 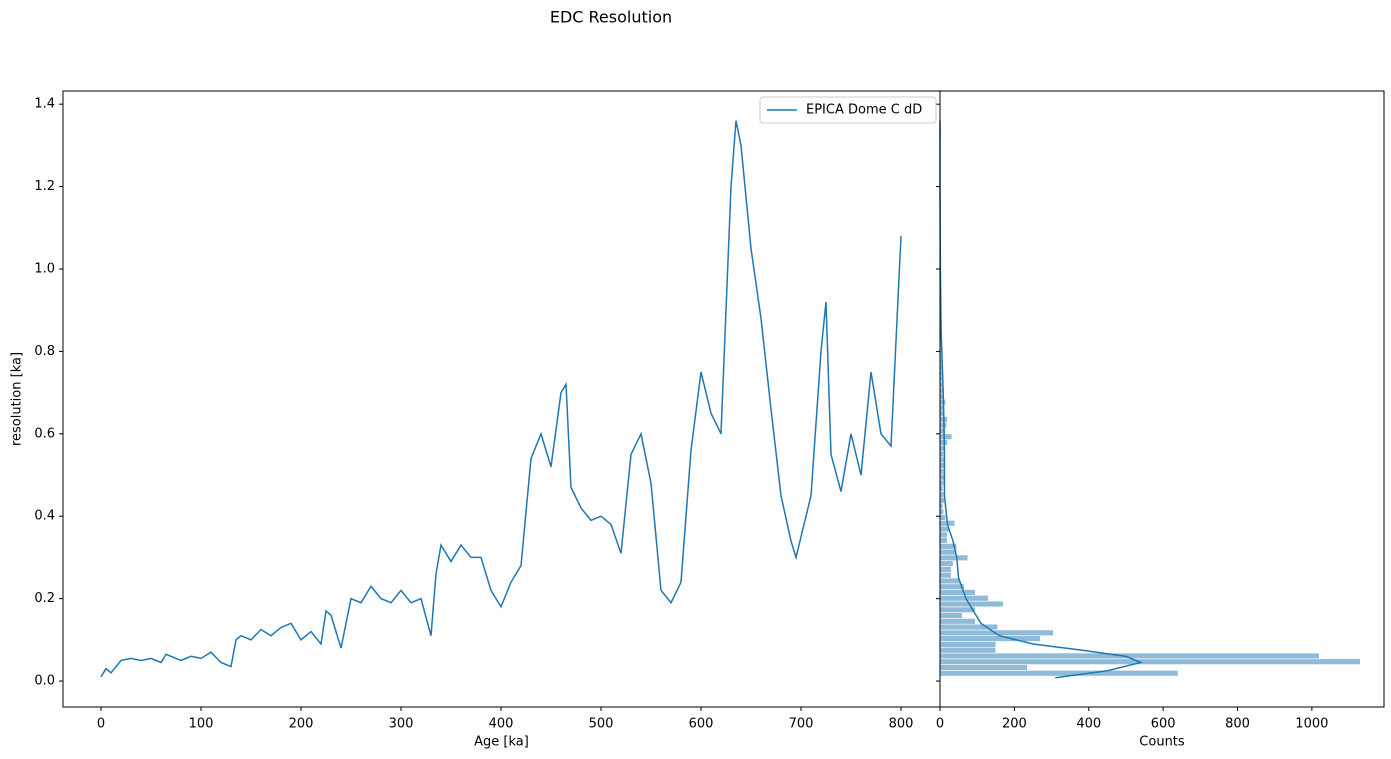 I want to click on figure-title: EDC Resolution, so click(x=611, y=17).